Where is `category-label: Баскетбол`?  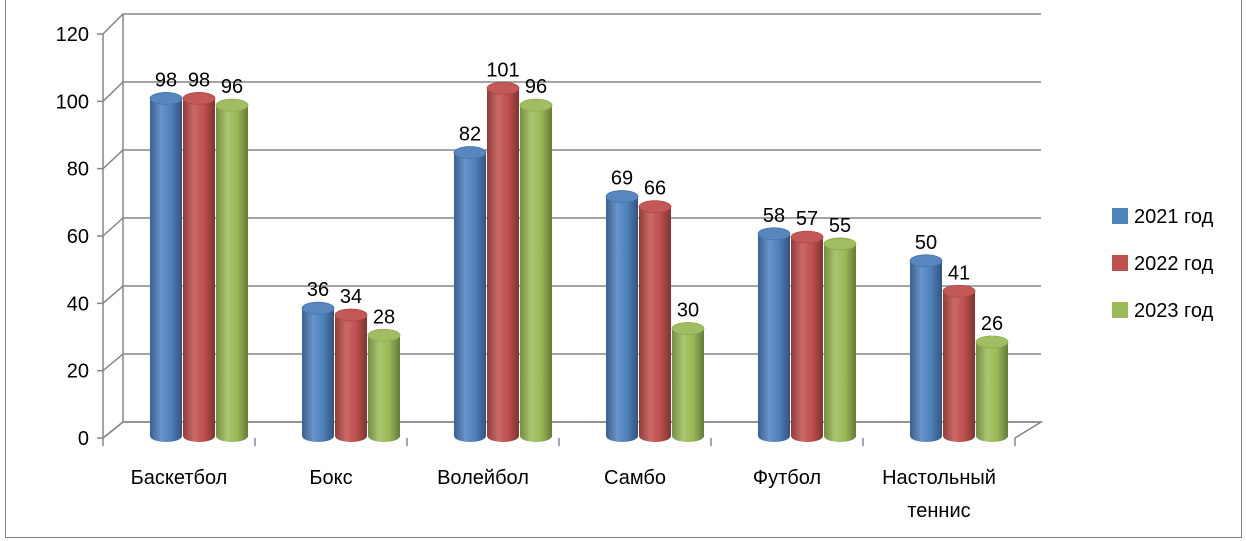
category-label: Баскетбол is located at coordinates (179, 478).